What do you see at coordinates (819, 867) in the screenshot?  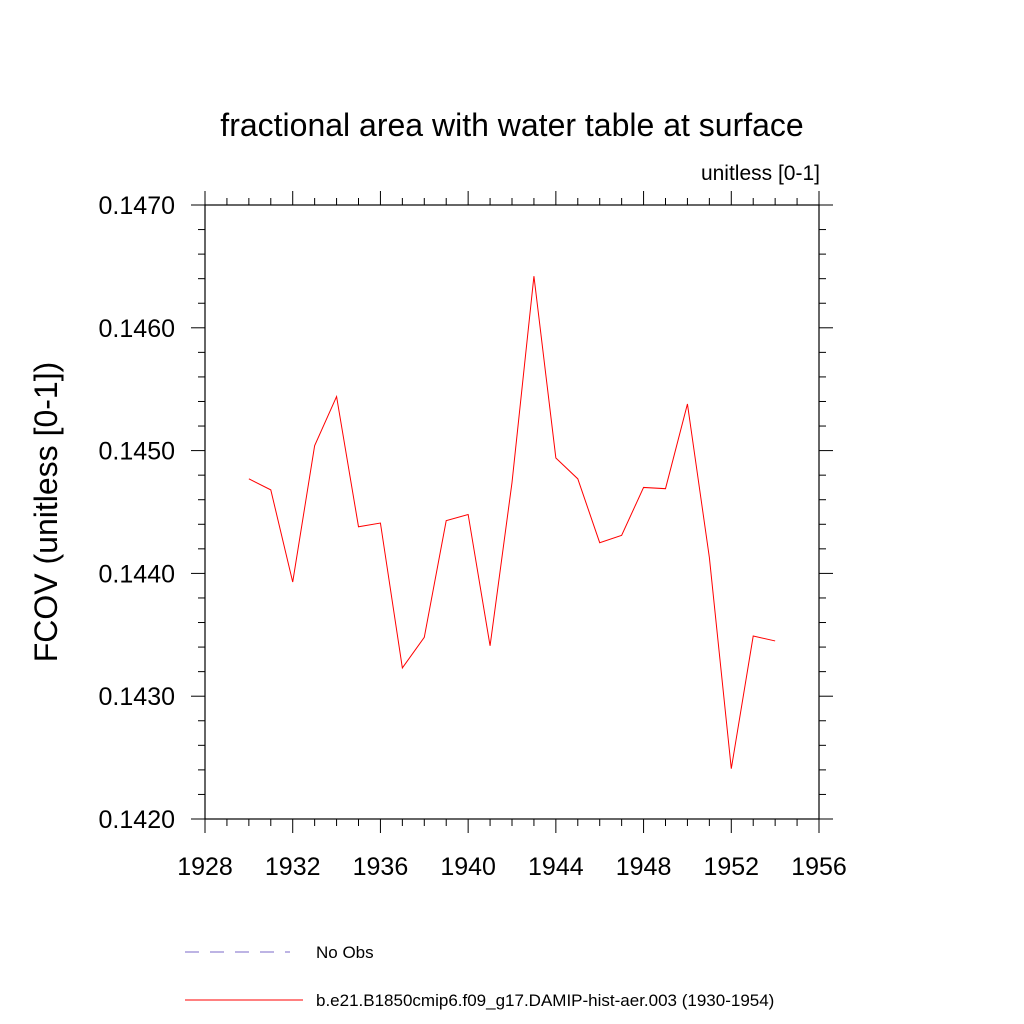 I see `x-tick-label: 1956` at bounding box center [819, 867].